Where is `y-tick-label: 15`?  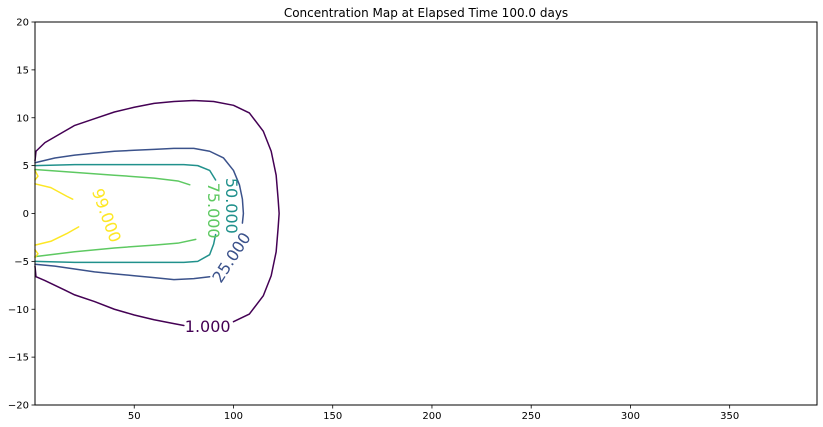 y-tick-label: 15 is located at coordinates (22, 70).